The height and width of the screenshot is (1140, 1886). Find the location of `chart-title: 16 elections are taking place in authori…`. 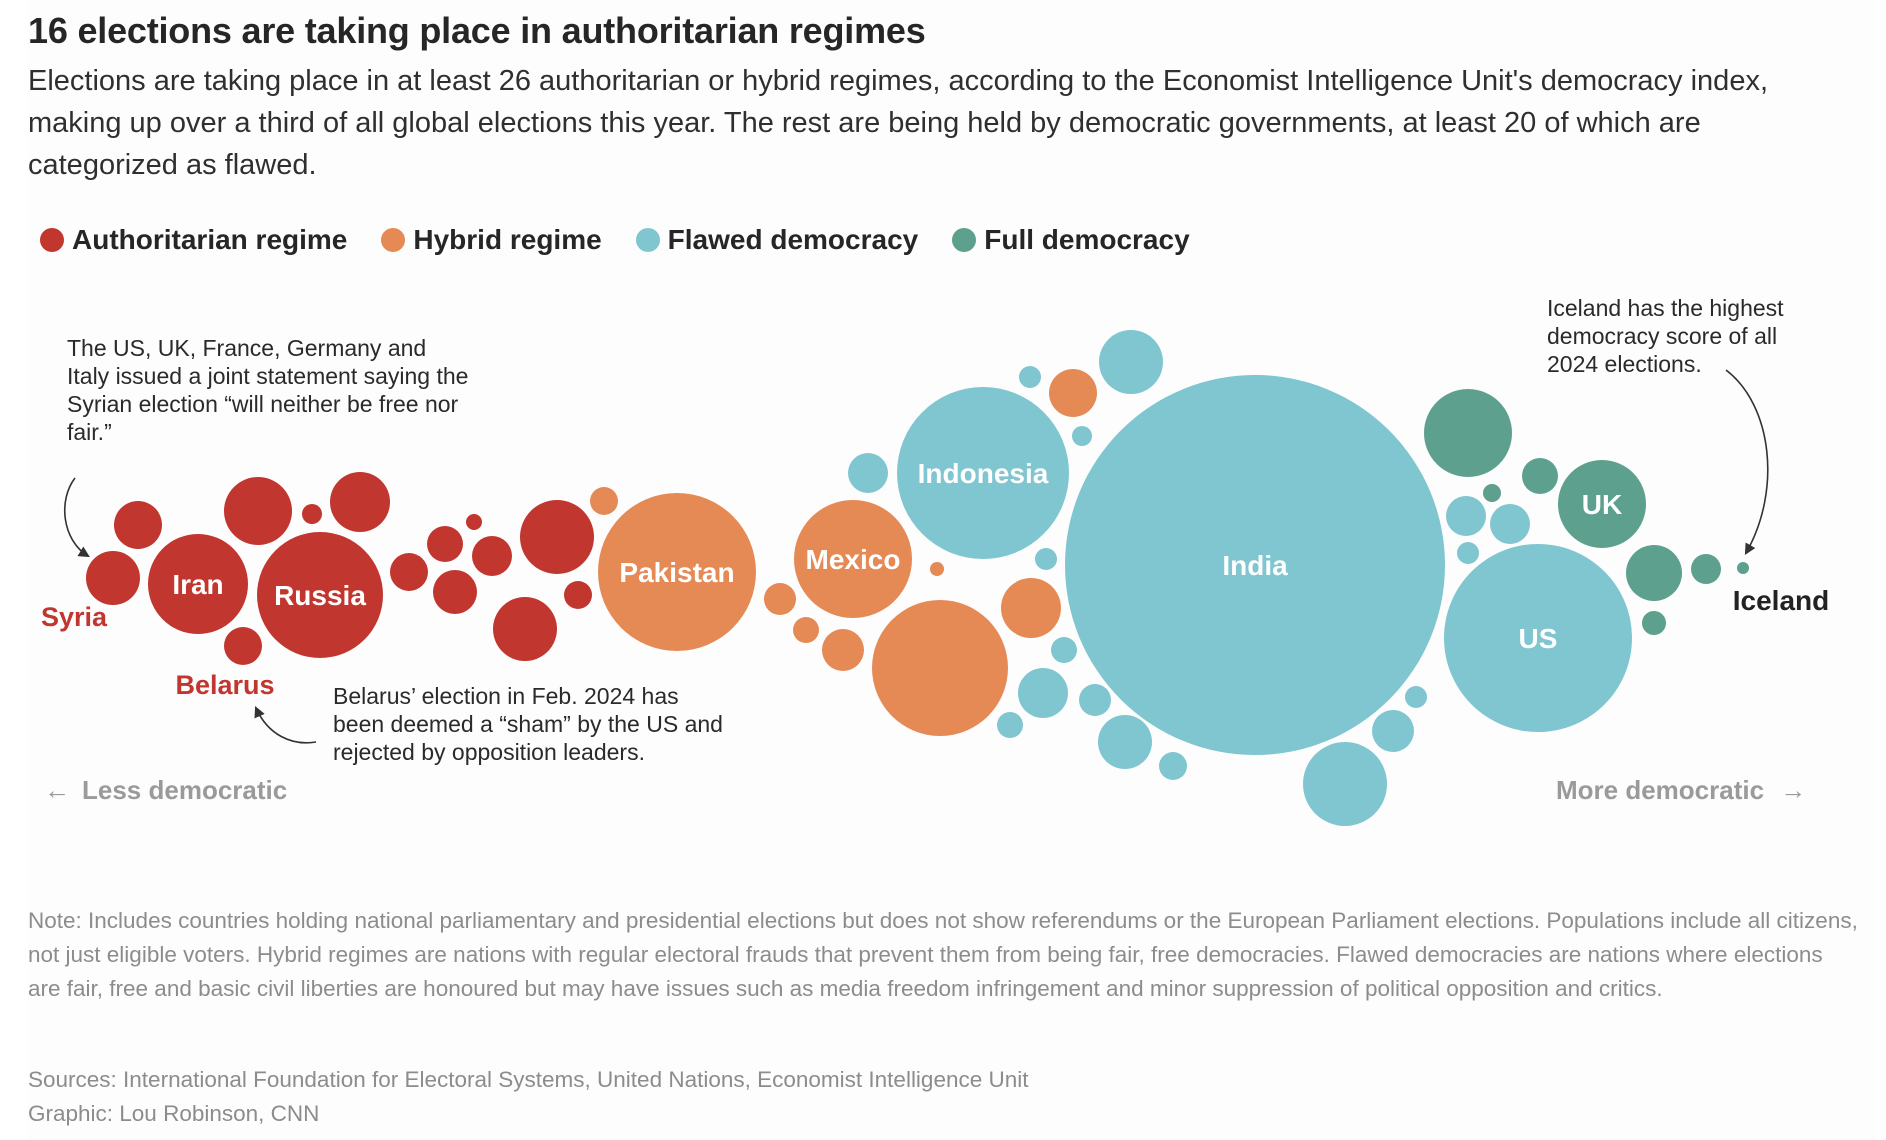

chart-title: 16 elections are taking place in authori… is located at coordinates (477, 30).